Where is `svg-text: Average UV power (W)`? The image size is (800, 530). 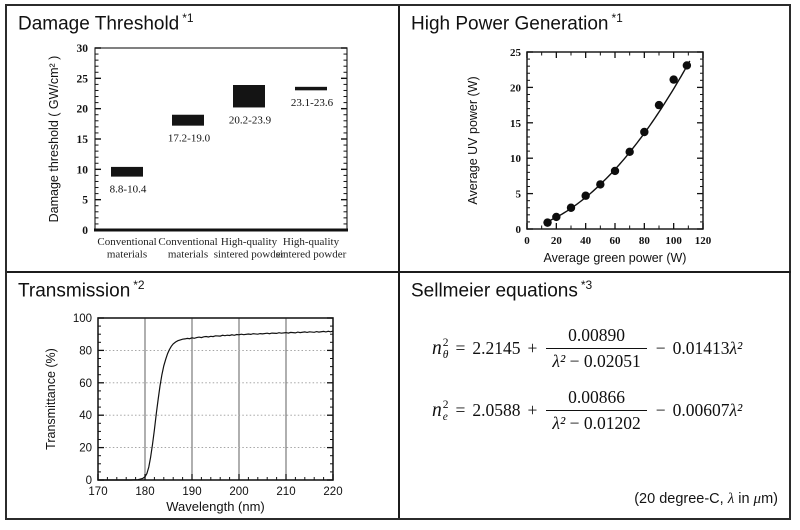 svg-text: Average UV power (W) is located at coordinates (473, 140).